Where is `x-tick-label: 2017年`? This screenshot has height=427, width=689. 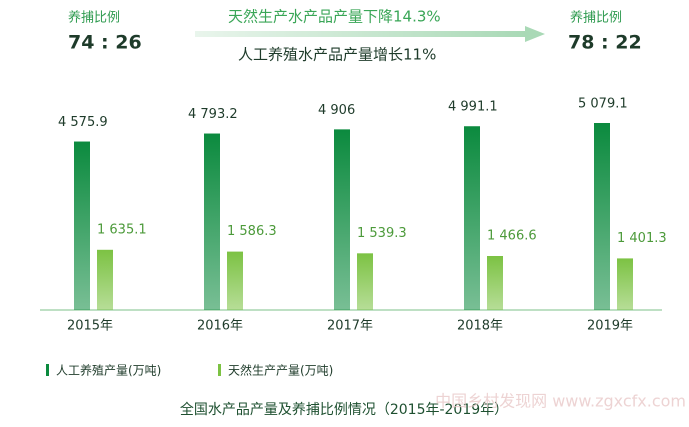 x-tick-label: 2017年 is located at coordinates (350, 326).